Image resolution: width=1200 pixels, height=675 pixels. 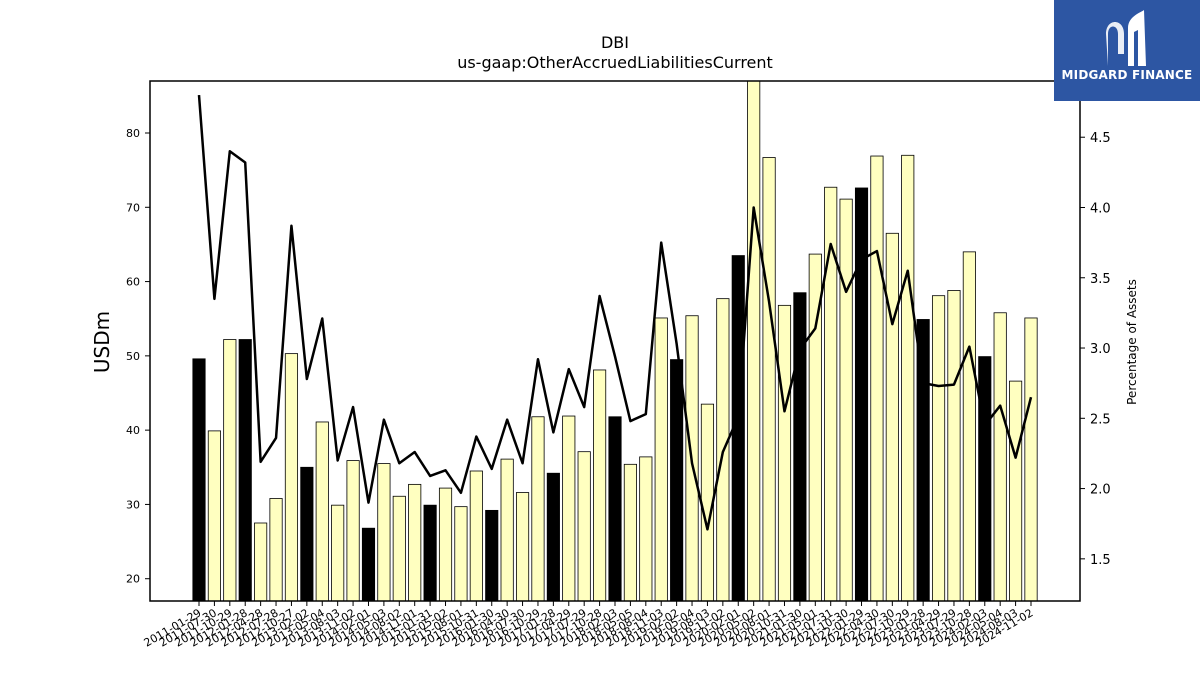 I want to click on chart-title: DBI, so click(x=615, y=42).